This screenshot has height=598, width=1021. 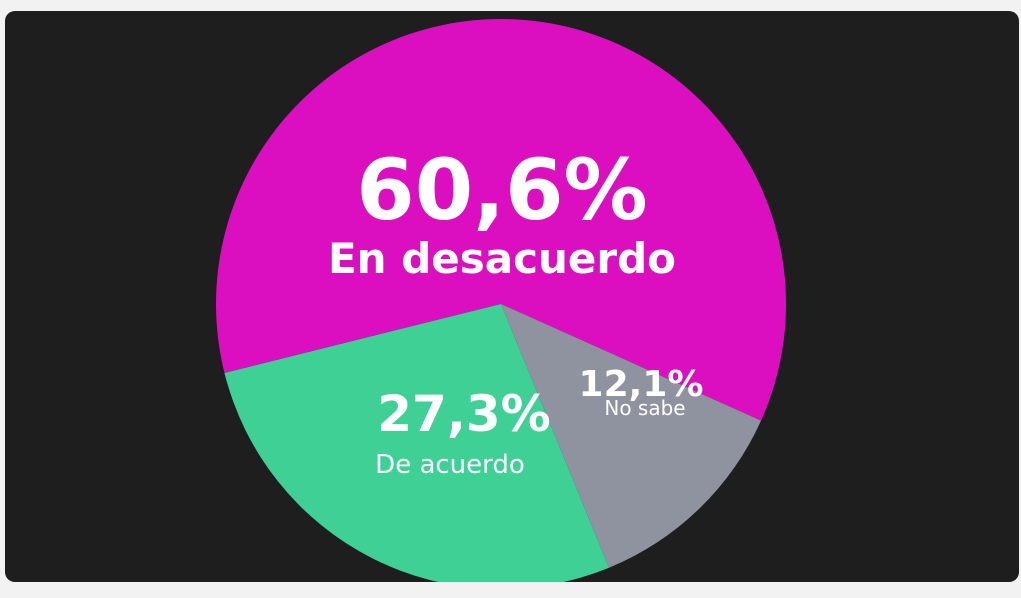 What do you see at coordinates (631, 436) in the screenshot?
I see `pie-slice-no-sabe` at bounding box center [631, 436].